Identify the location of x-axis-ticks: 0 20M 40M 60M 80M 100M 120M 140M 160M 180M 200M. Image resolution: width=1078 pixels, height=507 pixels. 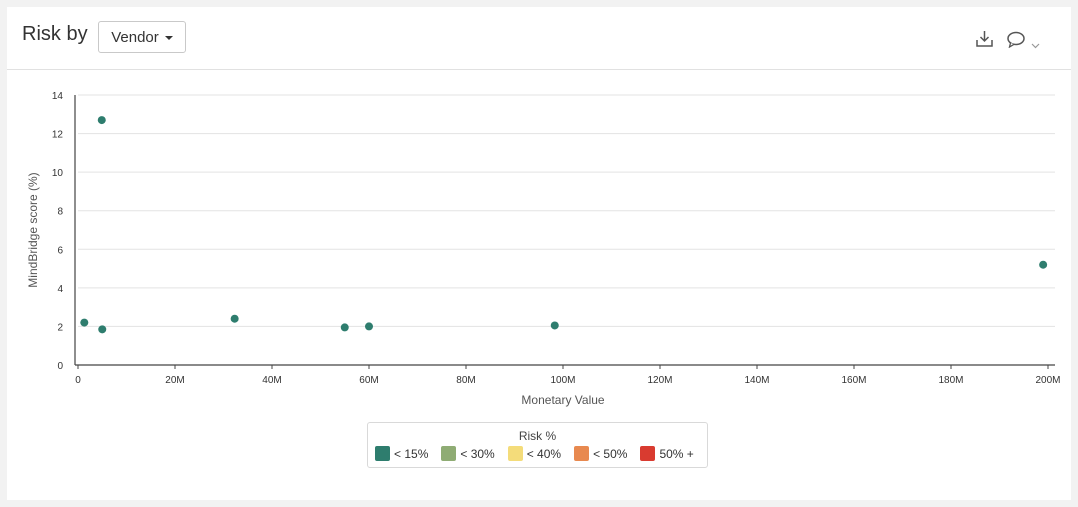
(568, 375).